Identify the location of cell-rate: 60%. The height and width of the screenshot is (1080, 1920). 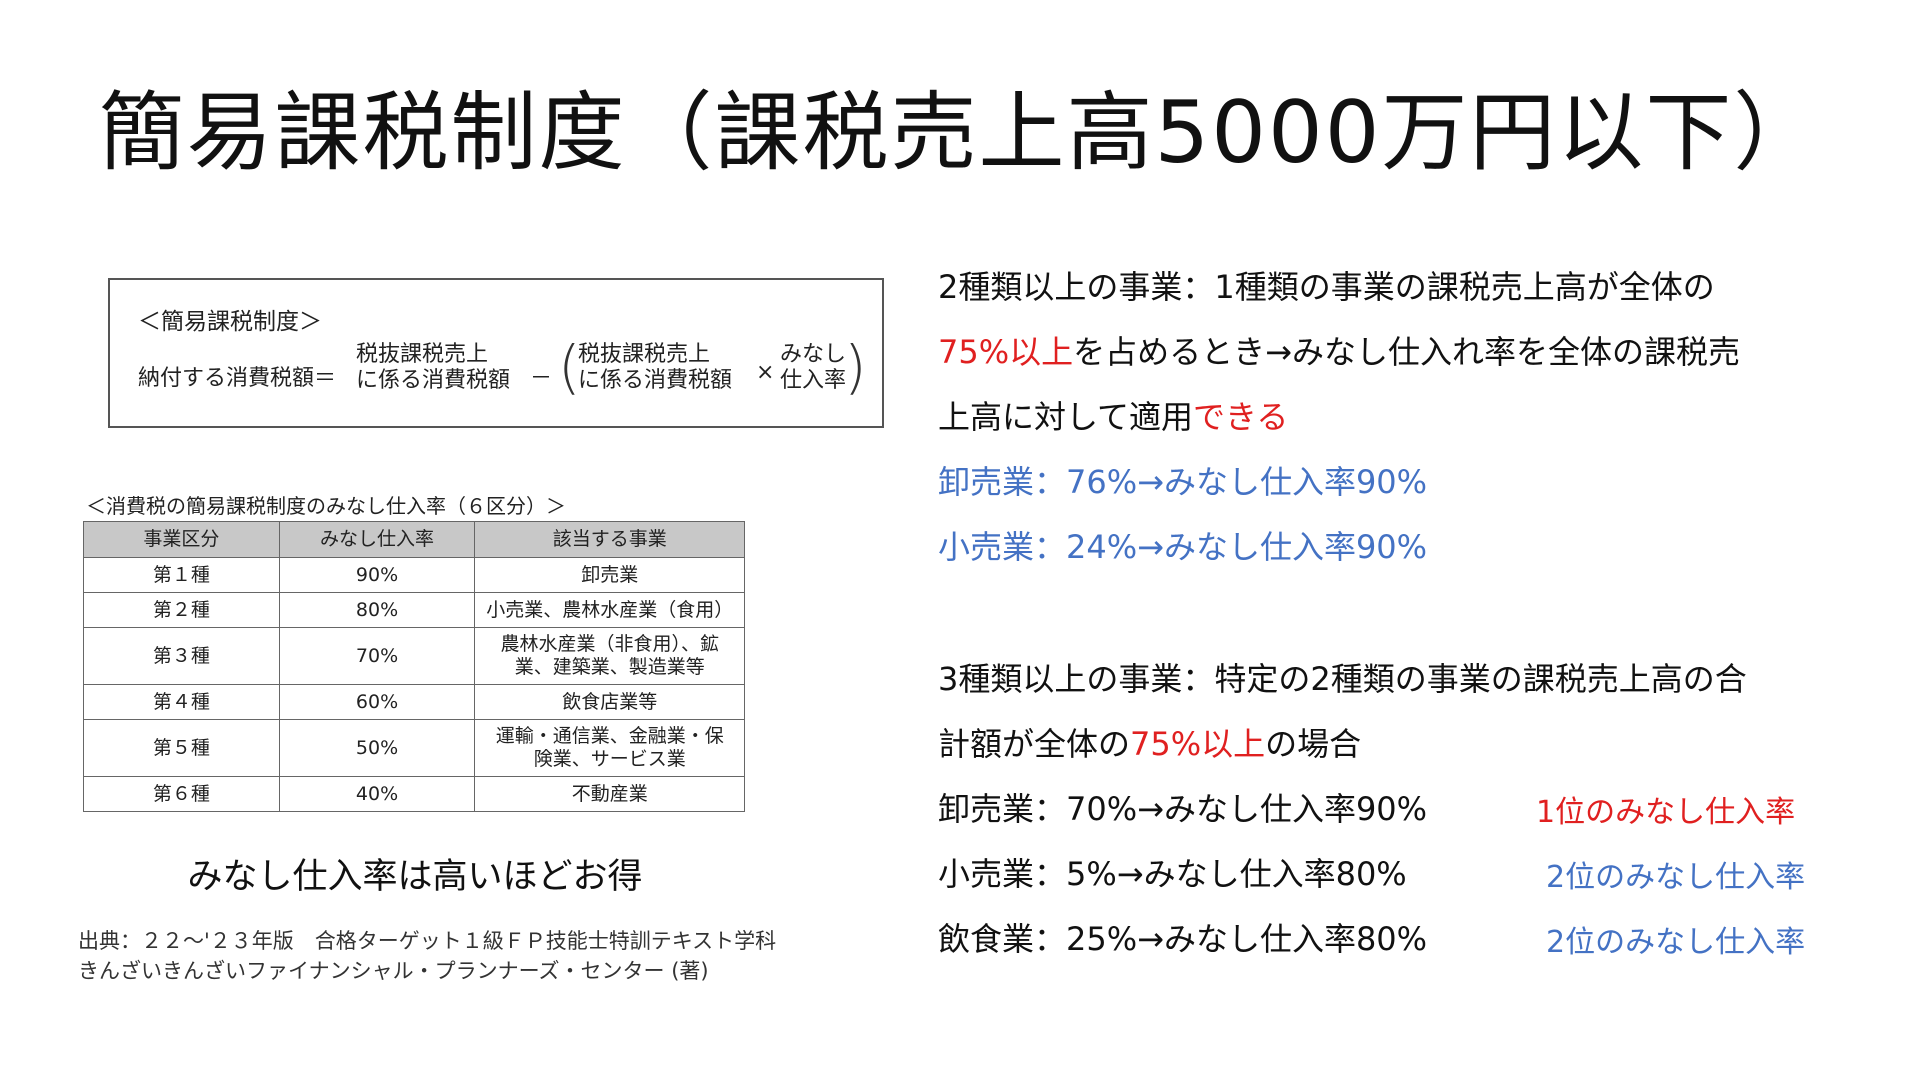
(377, 702).